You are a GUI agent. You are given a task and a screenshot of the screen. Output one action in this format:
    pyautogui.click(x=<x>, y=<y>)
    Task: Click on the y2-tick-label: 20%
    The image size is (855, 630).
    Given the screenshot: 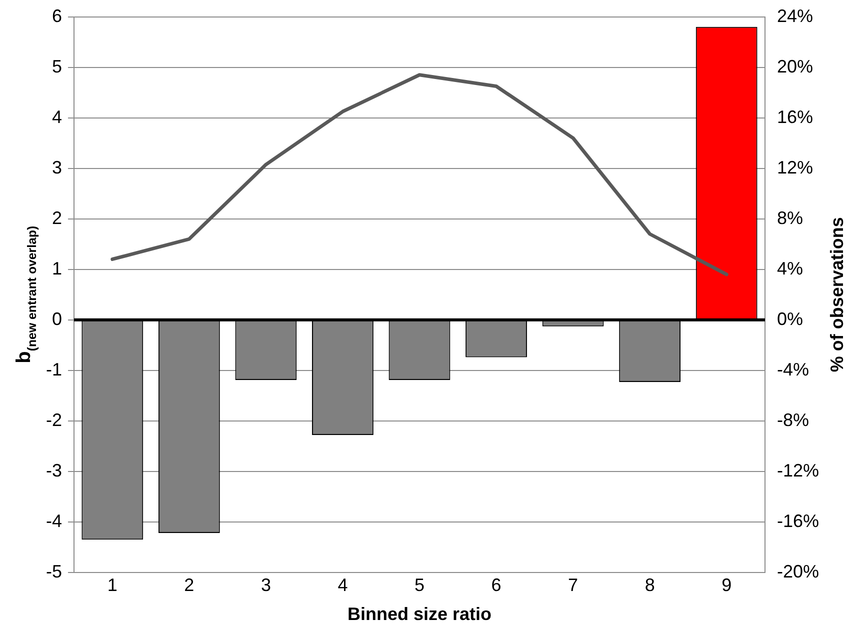 What is the action you would take?
    pyautogui.click(x=795, y=66)
    